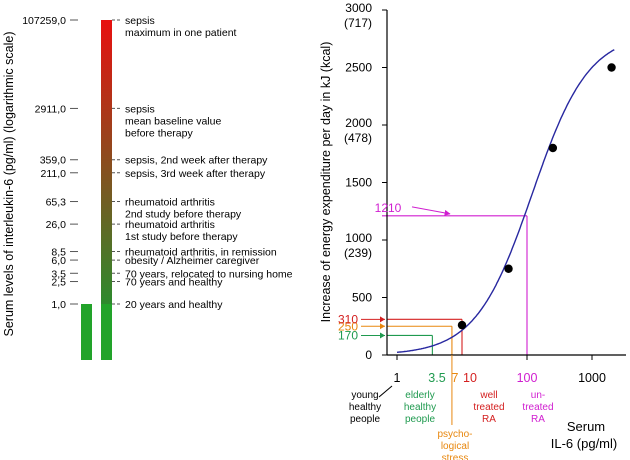 This screenshot has height=460, width=630. What do you see at coordinates (420, 407) in the screenshot?
I see `marker-group-label-0-1: healthy` at bounding box center [420, 407].